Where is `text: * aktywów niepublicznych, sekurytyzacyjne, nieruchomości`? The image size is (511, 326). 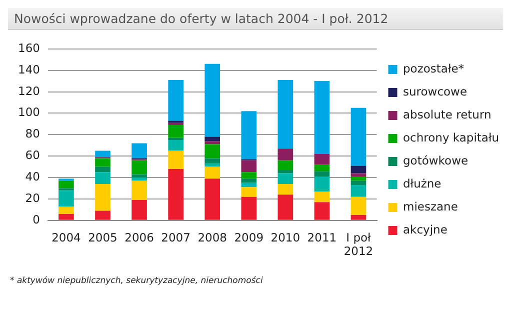
text: * aktywów niepublicznych, sekurytyzacyjne, nieruchomości is located at coordinates (137, 281).